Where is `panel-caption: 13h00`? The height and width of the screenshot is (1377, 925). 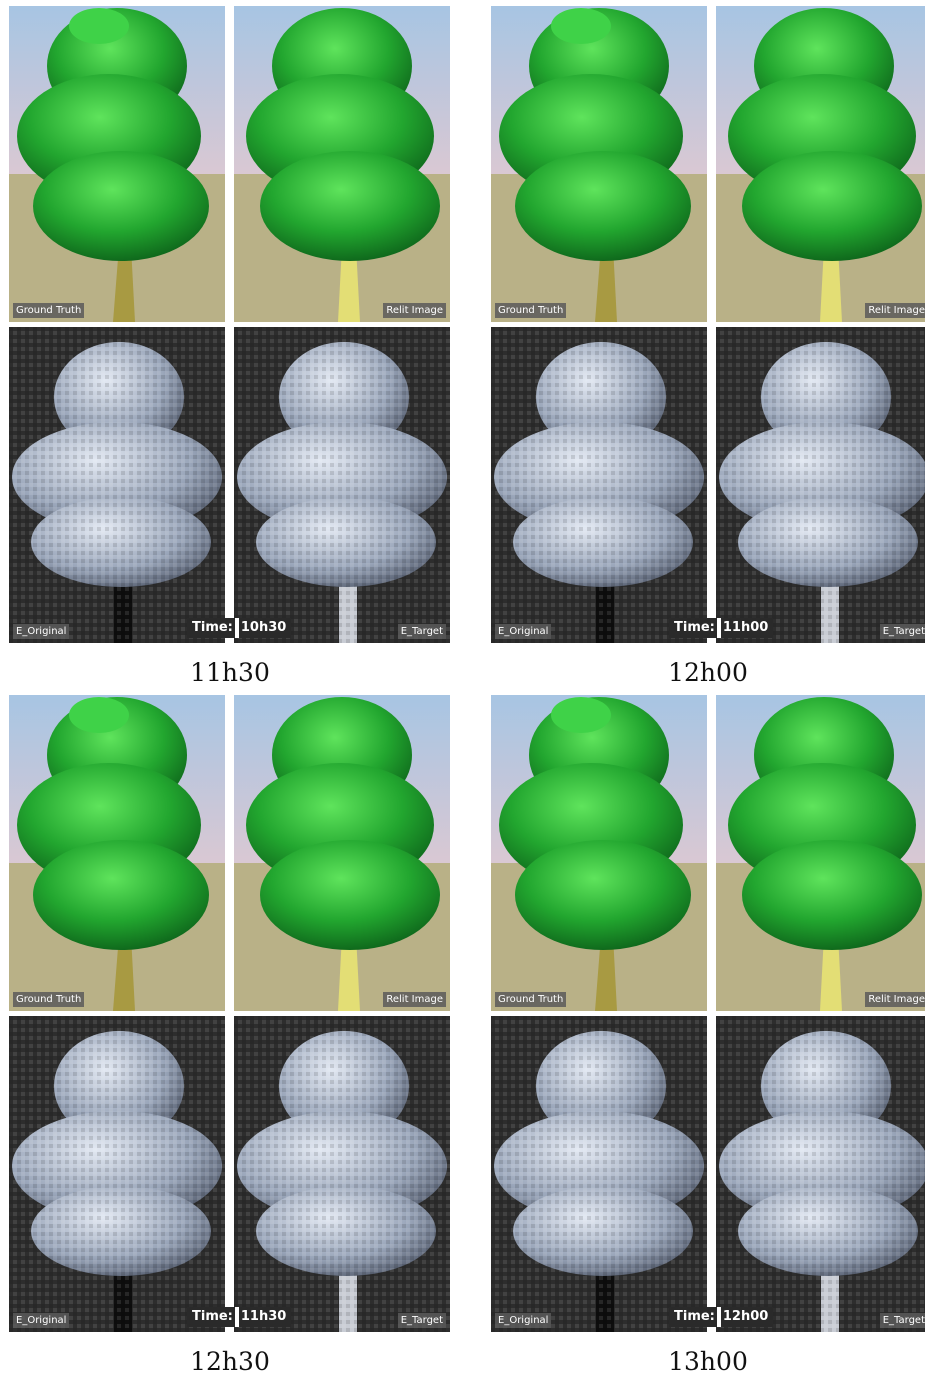 panel-caption: 13h00 is located at coordinates (708, 1361).